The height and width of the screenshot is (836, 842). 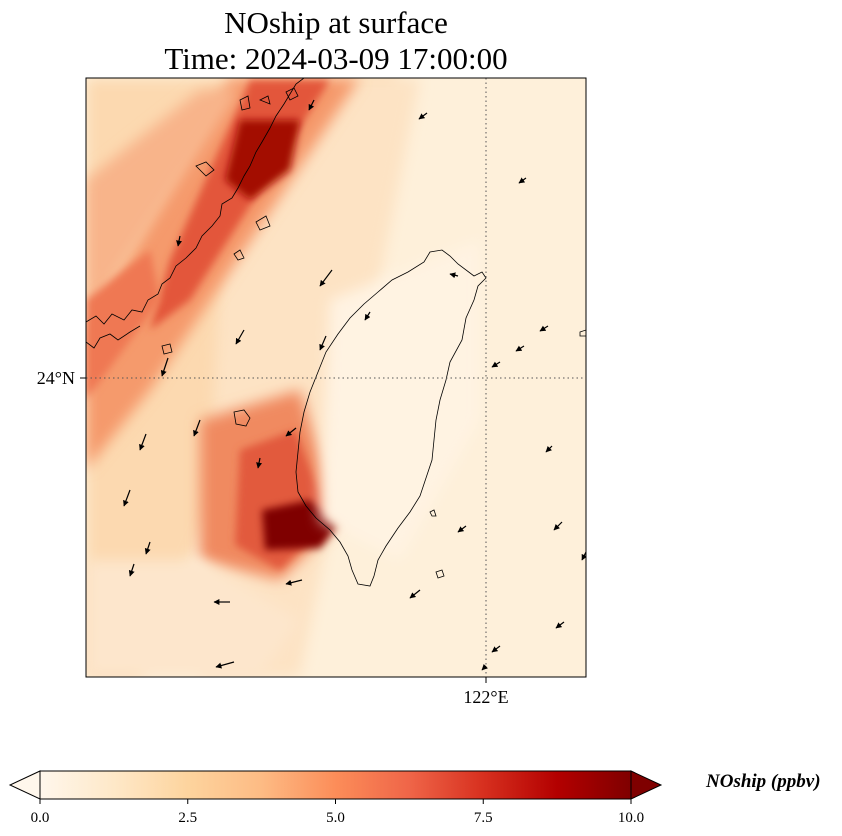 What do you see at coordinates (262, 160) in the screenshot?
I see `field-hotspot-north` at bounding box center [262, 160].